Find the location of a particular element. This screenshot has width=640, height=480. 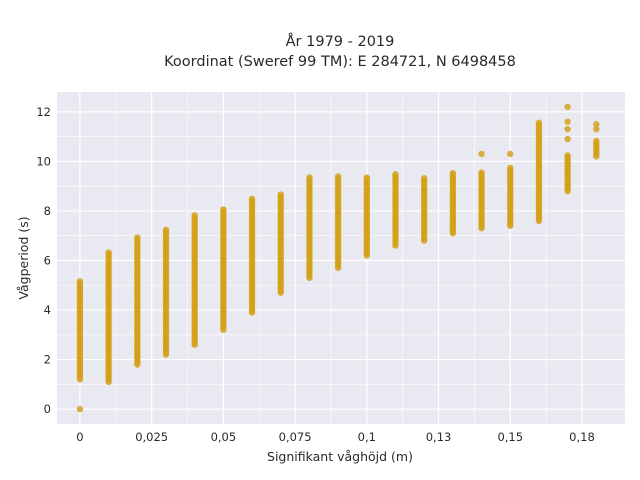

y-tick-label: 0 is located at coordinates (47, 409).